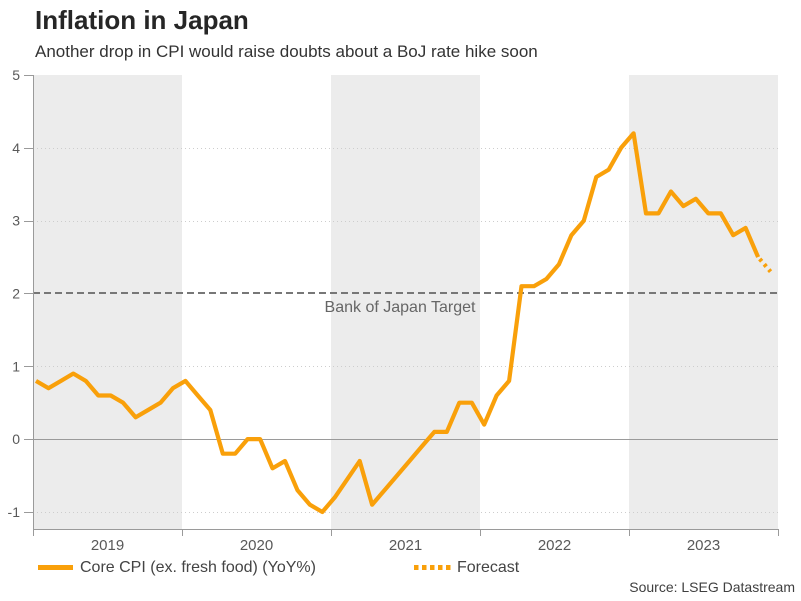  I want to click on year-band-2019, so click(107, 302).